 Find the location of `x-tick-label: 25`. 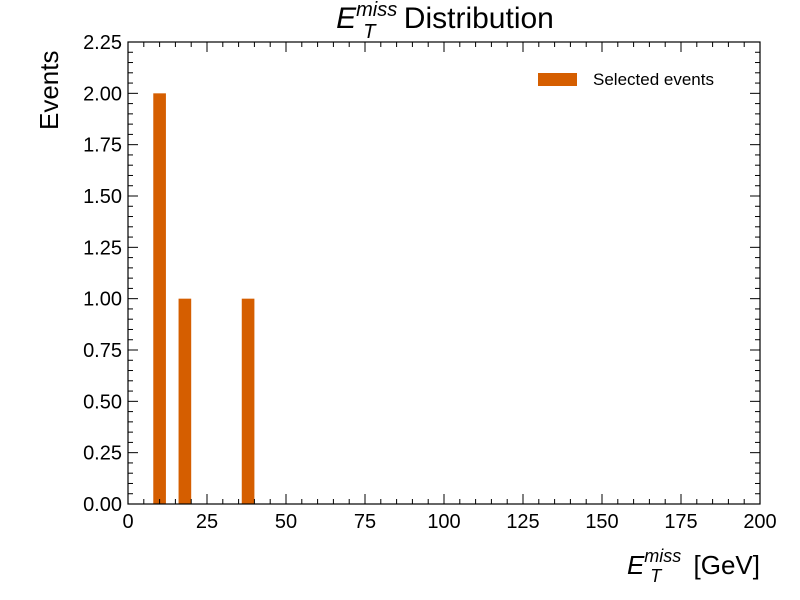

x-tick-label: 25 is located at coordinates (207, 522).